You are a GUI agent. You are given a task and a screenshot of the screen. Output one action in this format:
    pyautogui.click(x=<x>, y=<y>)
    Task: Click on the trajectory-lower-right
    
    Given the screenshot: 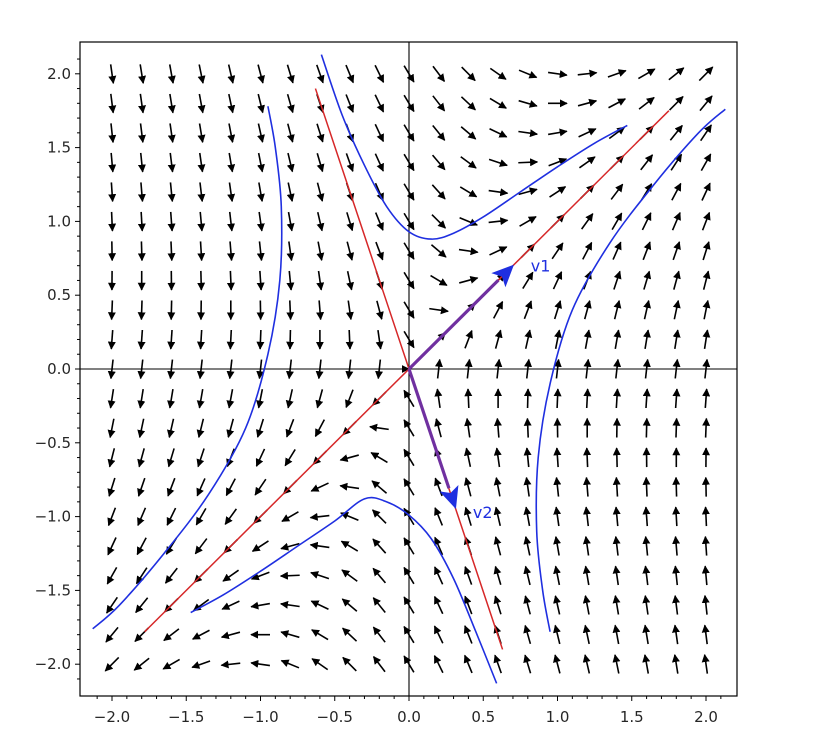 What is the action you would take?
    pyautogui.click(x=344, y=590)
    